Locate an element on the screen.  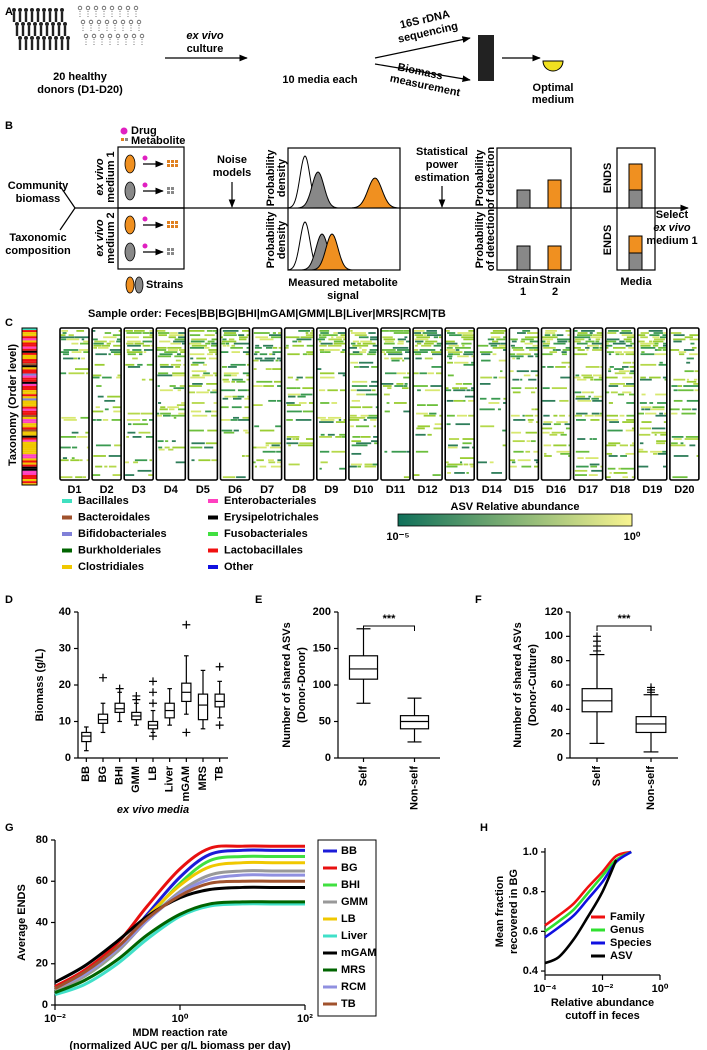
label: 10⁰ is located at coordinates (632, 537).